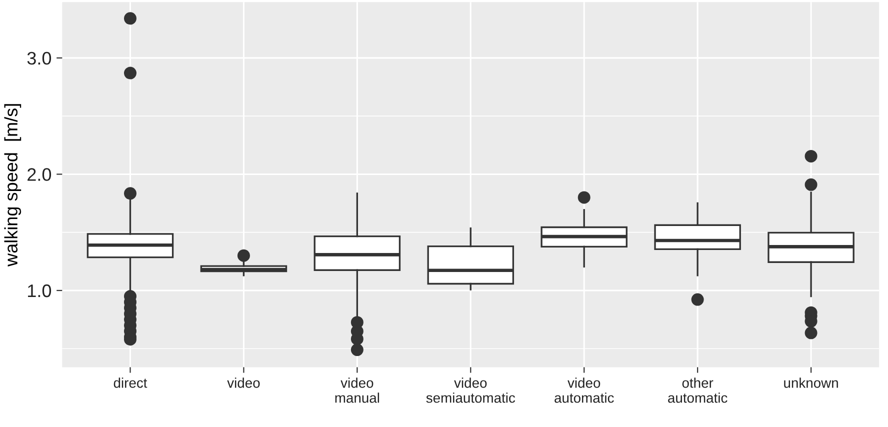  I want to click on x-tick-label: direct, so click(131, 383).